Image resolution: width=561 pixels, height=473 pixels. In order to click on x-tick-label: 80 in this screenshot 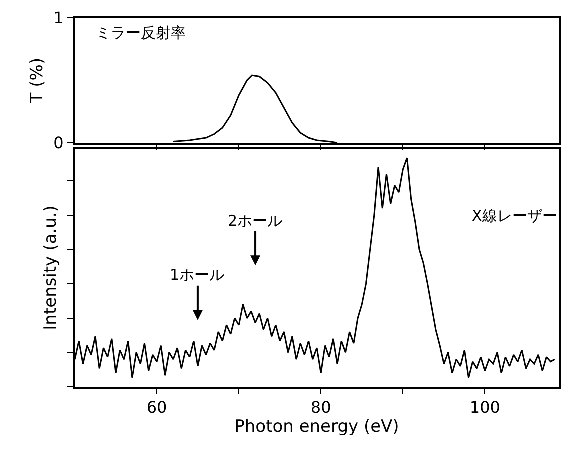, I will do `click(321, 408)`.